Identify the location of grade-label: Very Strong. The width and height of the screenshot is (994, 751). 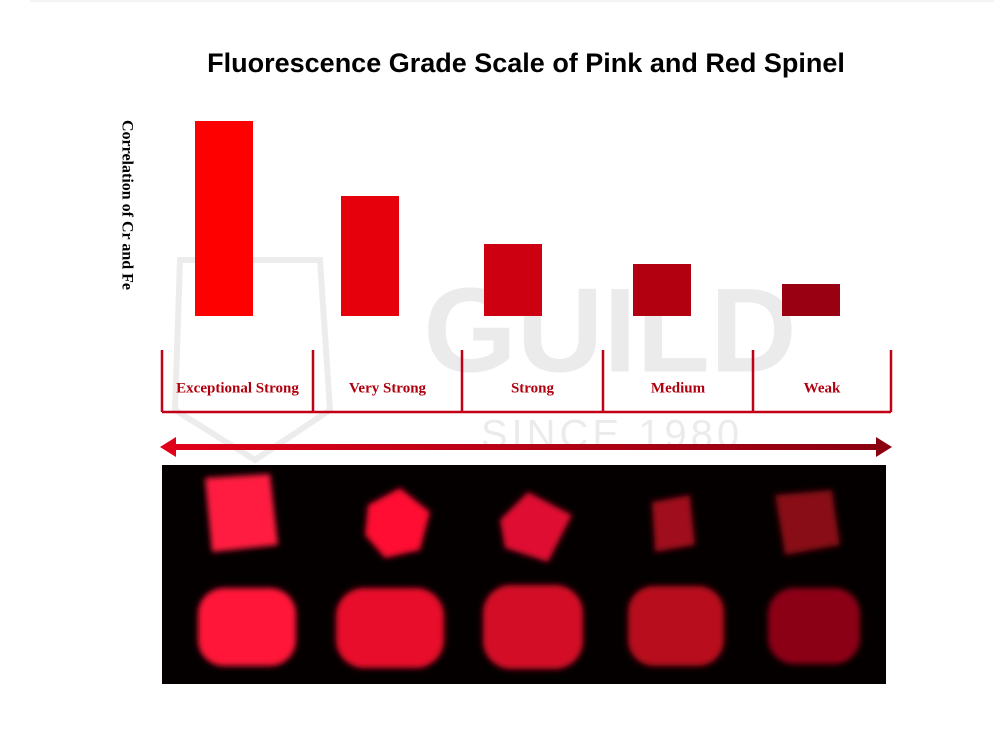
(388, 388).